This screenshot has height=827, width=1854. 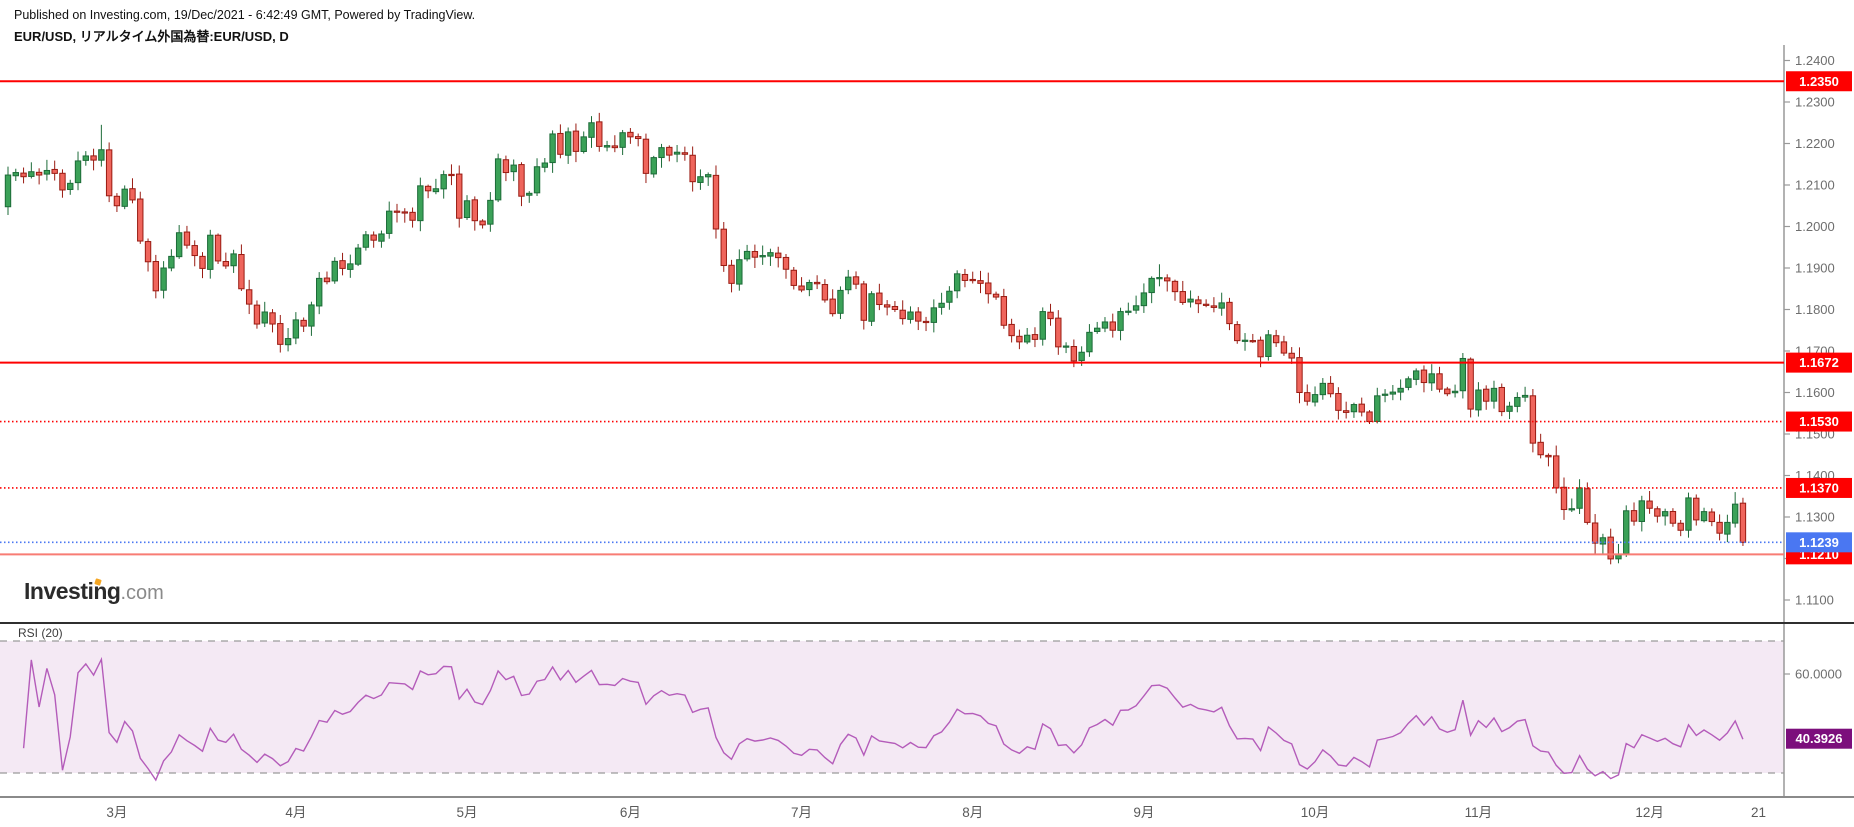 What do you see at coordinates (1819, 421) in the screenshot?
I see `level-price-label: 1.1530` at bounding box center [1819, 421].